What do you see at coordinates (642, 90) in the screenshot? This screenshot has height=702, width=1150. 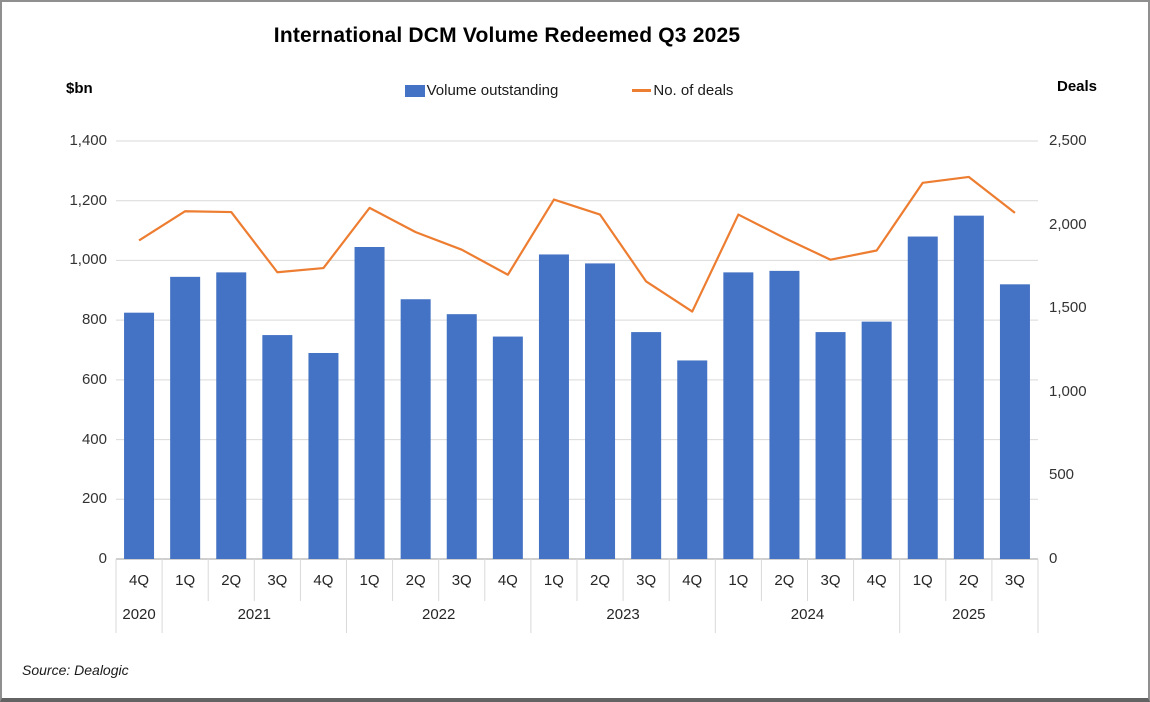 I see `line-series-dash-icon` at bounding box center [642, 90].